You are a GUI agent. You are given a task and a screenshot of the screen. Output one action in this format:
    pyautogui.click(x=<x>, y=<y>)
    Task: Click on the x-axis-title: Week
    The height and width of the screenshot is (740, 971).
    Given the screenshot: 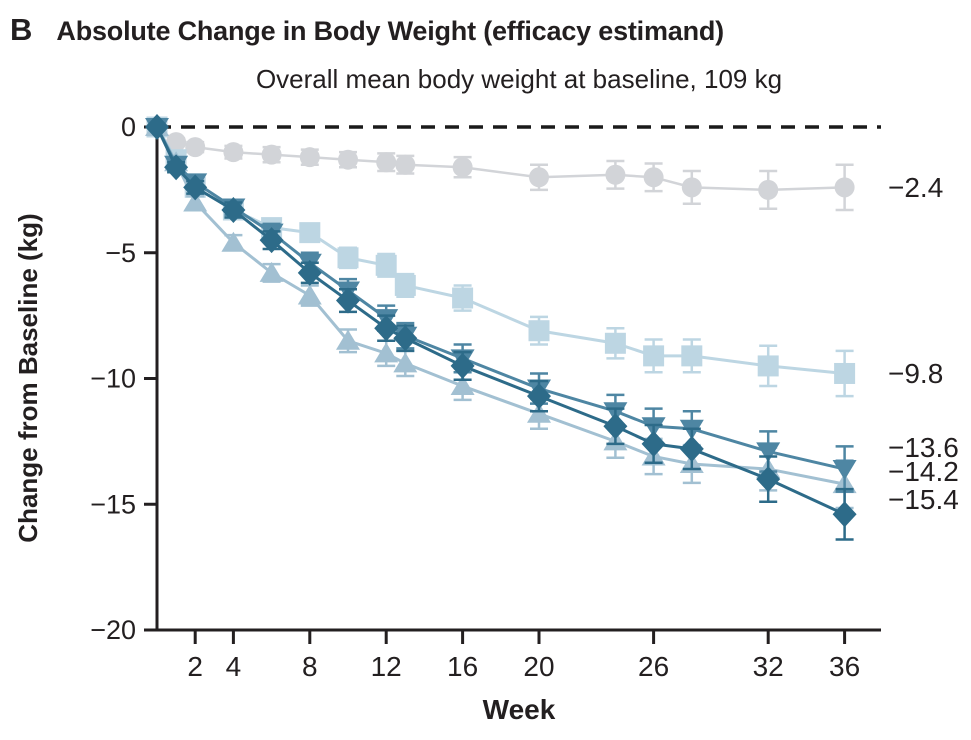 What is the action you would take?
    pyautogui.click(x=519, y=709)
    